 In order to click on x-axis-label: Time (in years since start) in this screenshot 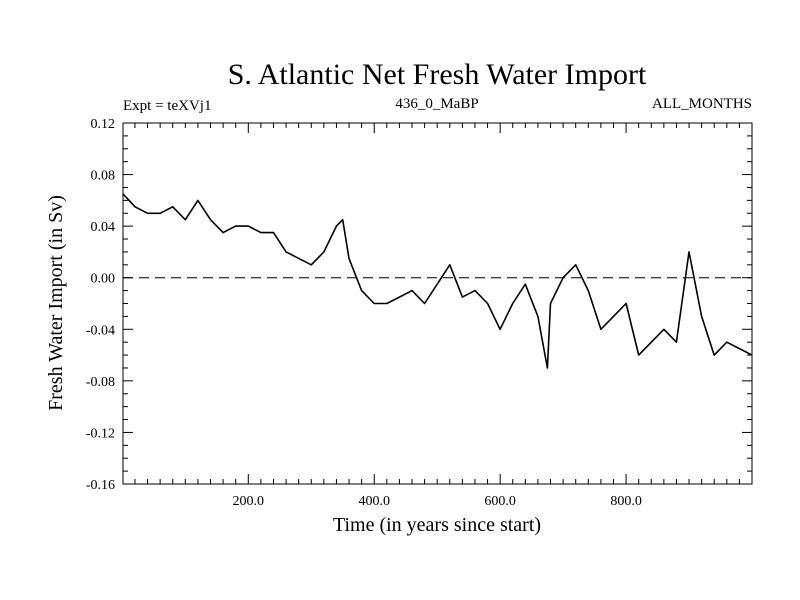, I will do `click(437, 525)`.